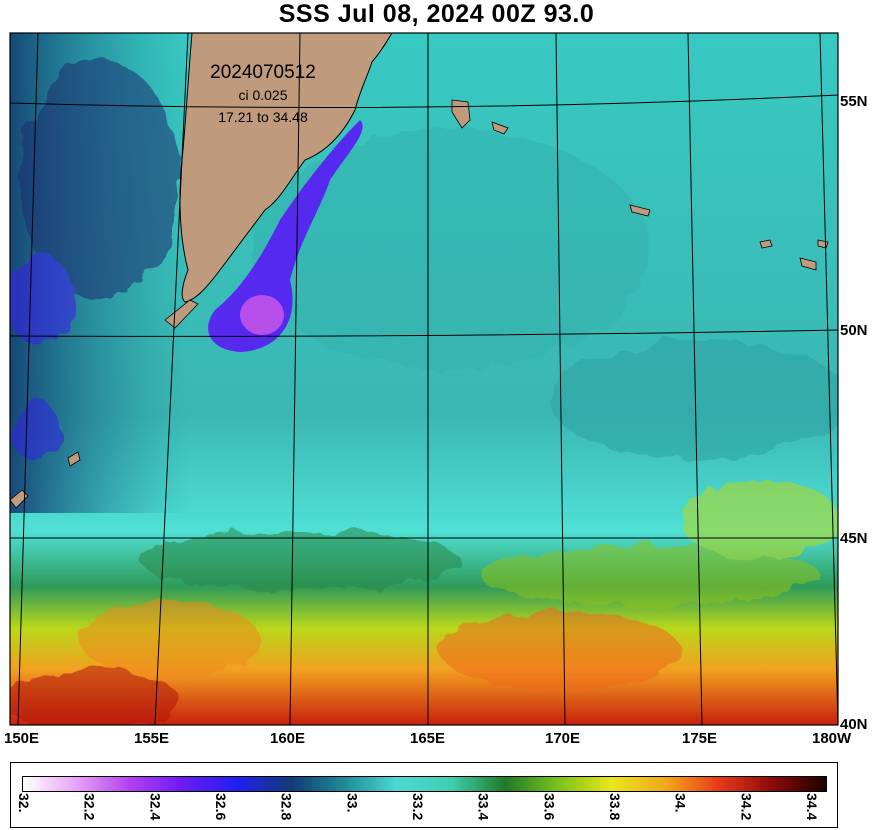 The height and width of the screenshot is (830, 873). I want to click on contour-interval: ci 0.025, so click(263, 95).